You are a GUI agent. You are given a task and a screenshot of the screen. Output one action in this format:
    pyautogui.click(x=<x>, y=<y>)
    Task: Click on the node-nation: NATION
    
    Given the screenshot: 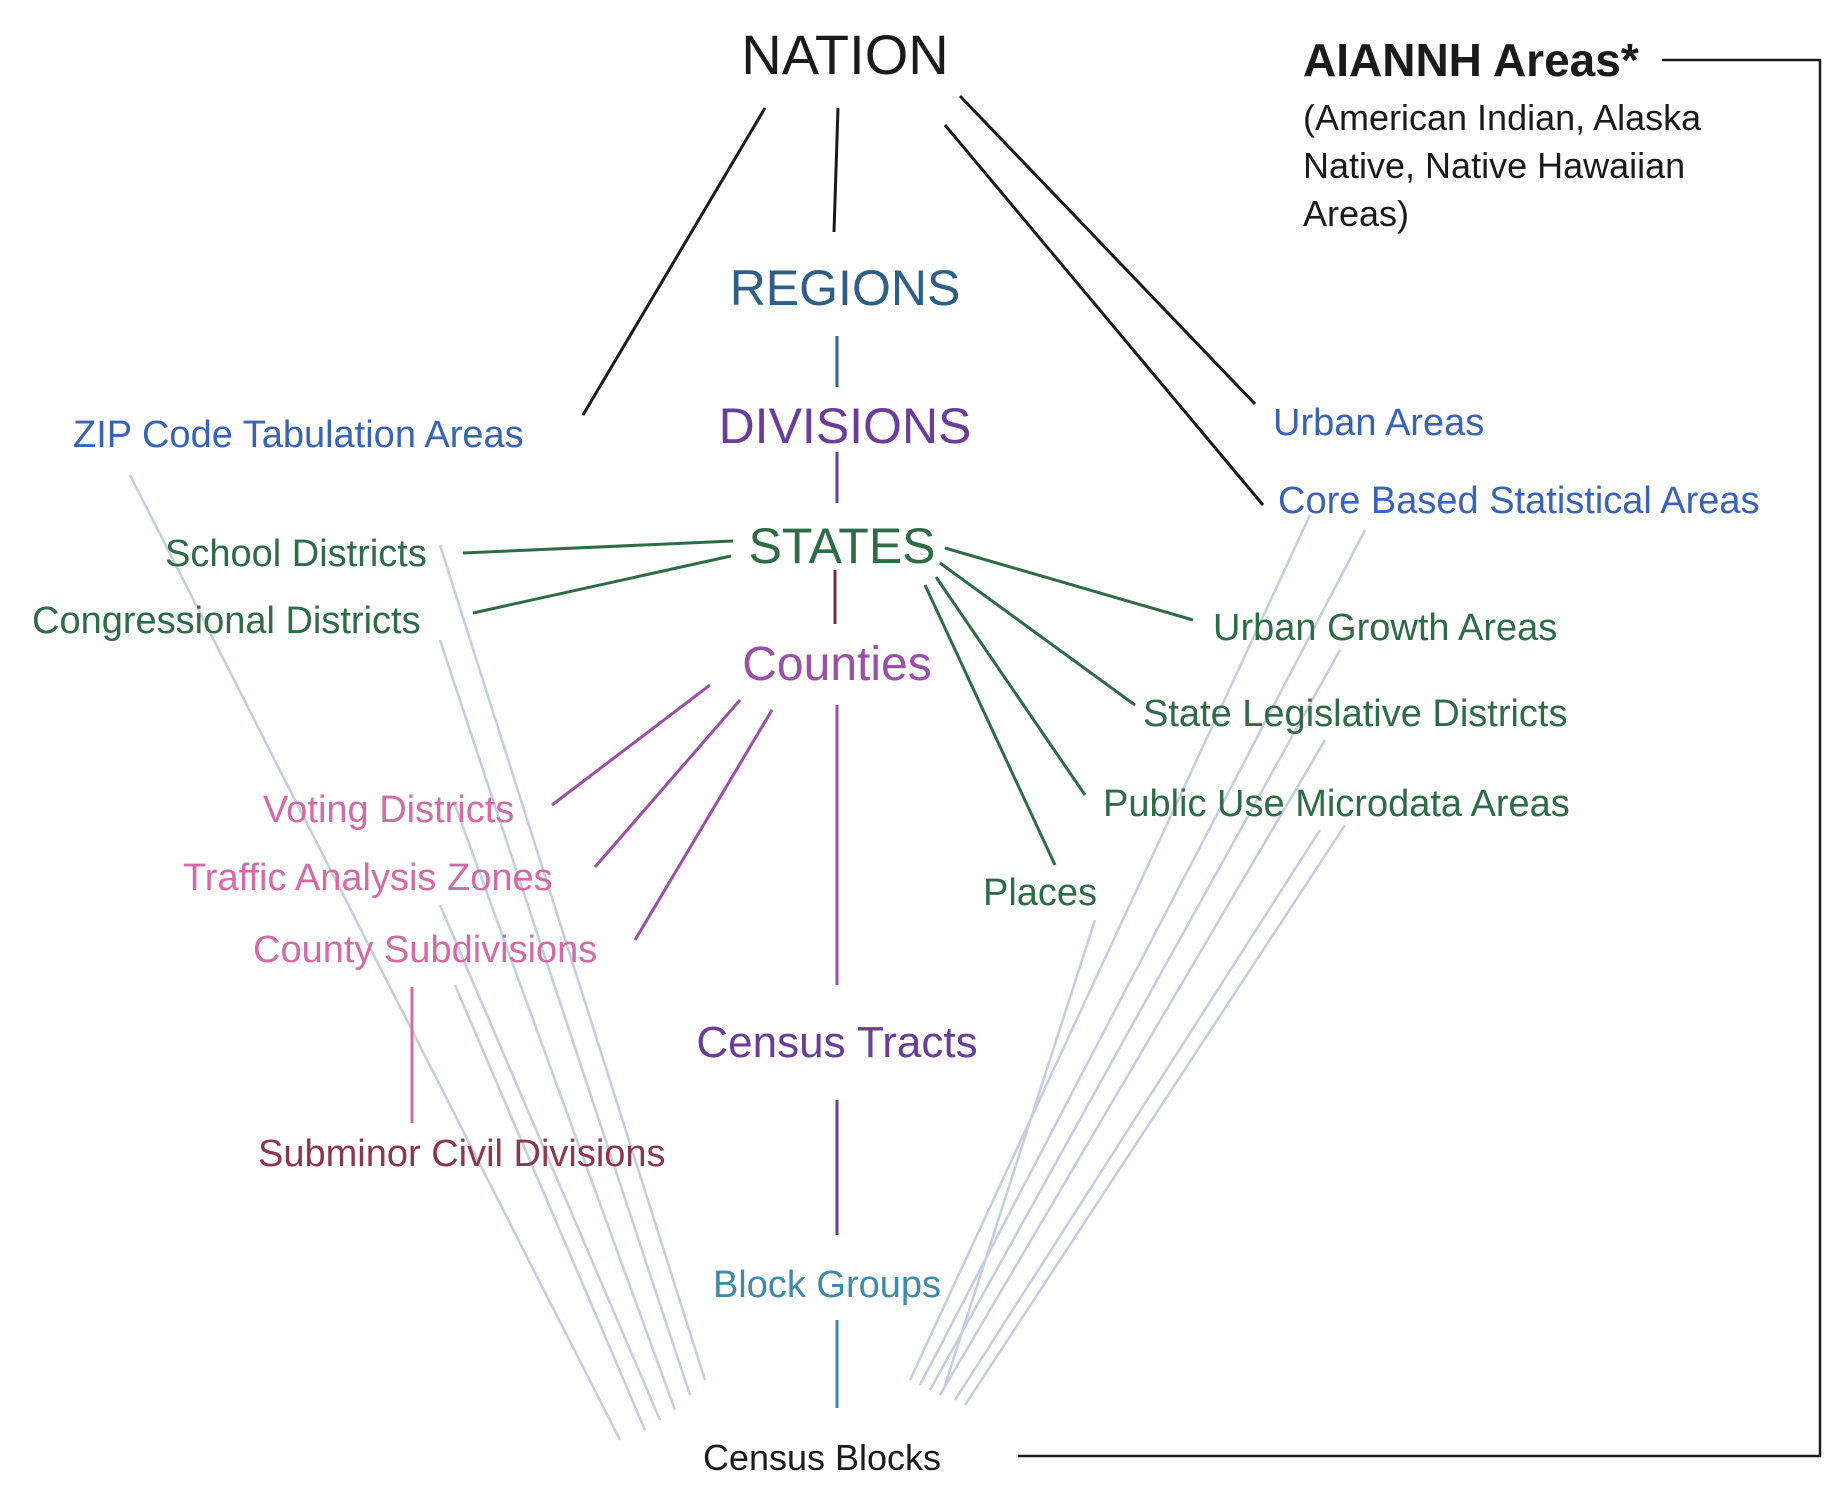 What is the action you would take?
    pyautogui.click(x=844, y=54)
    